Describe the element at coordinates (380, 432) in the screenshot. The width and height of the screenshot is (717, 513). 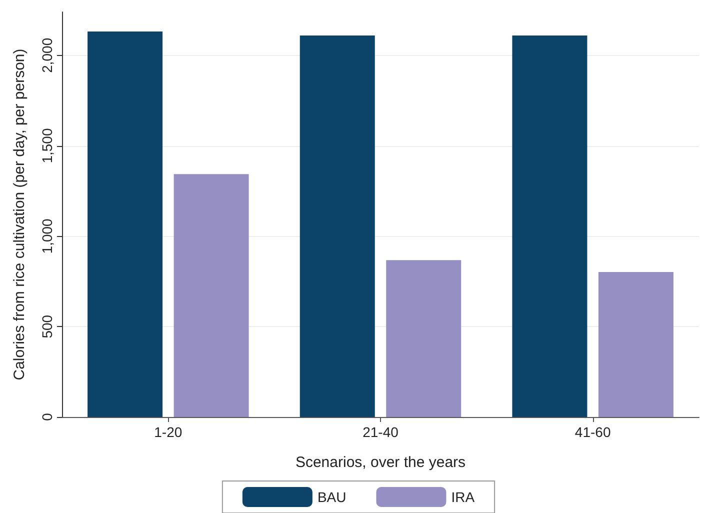
I see `x-tick-label: 21-40` at that location.